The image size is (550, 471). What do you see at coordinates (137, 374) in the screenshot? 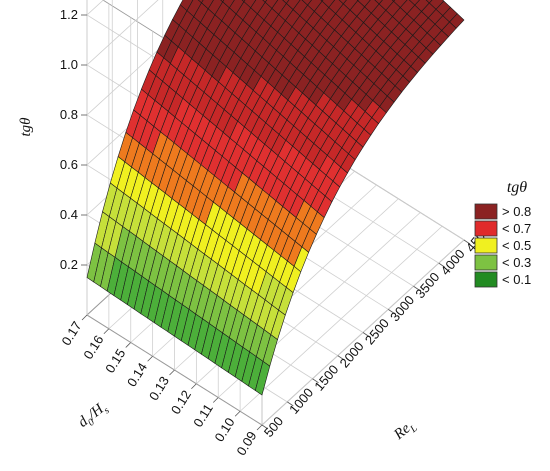
I see `y-tick-label: 0.14` at bounding box center [137, 374].